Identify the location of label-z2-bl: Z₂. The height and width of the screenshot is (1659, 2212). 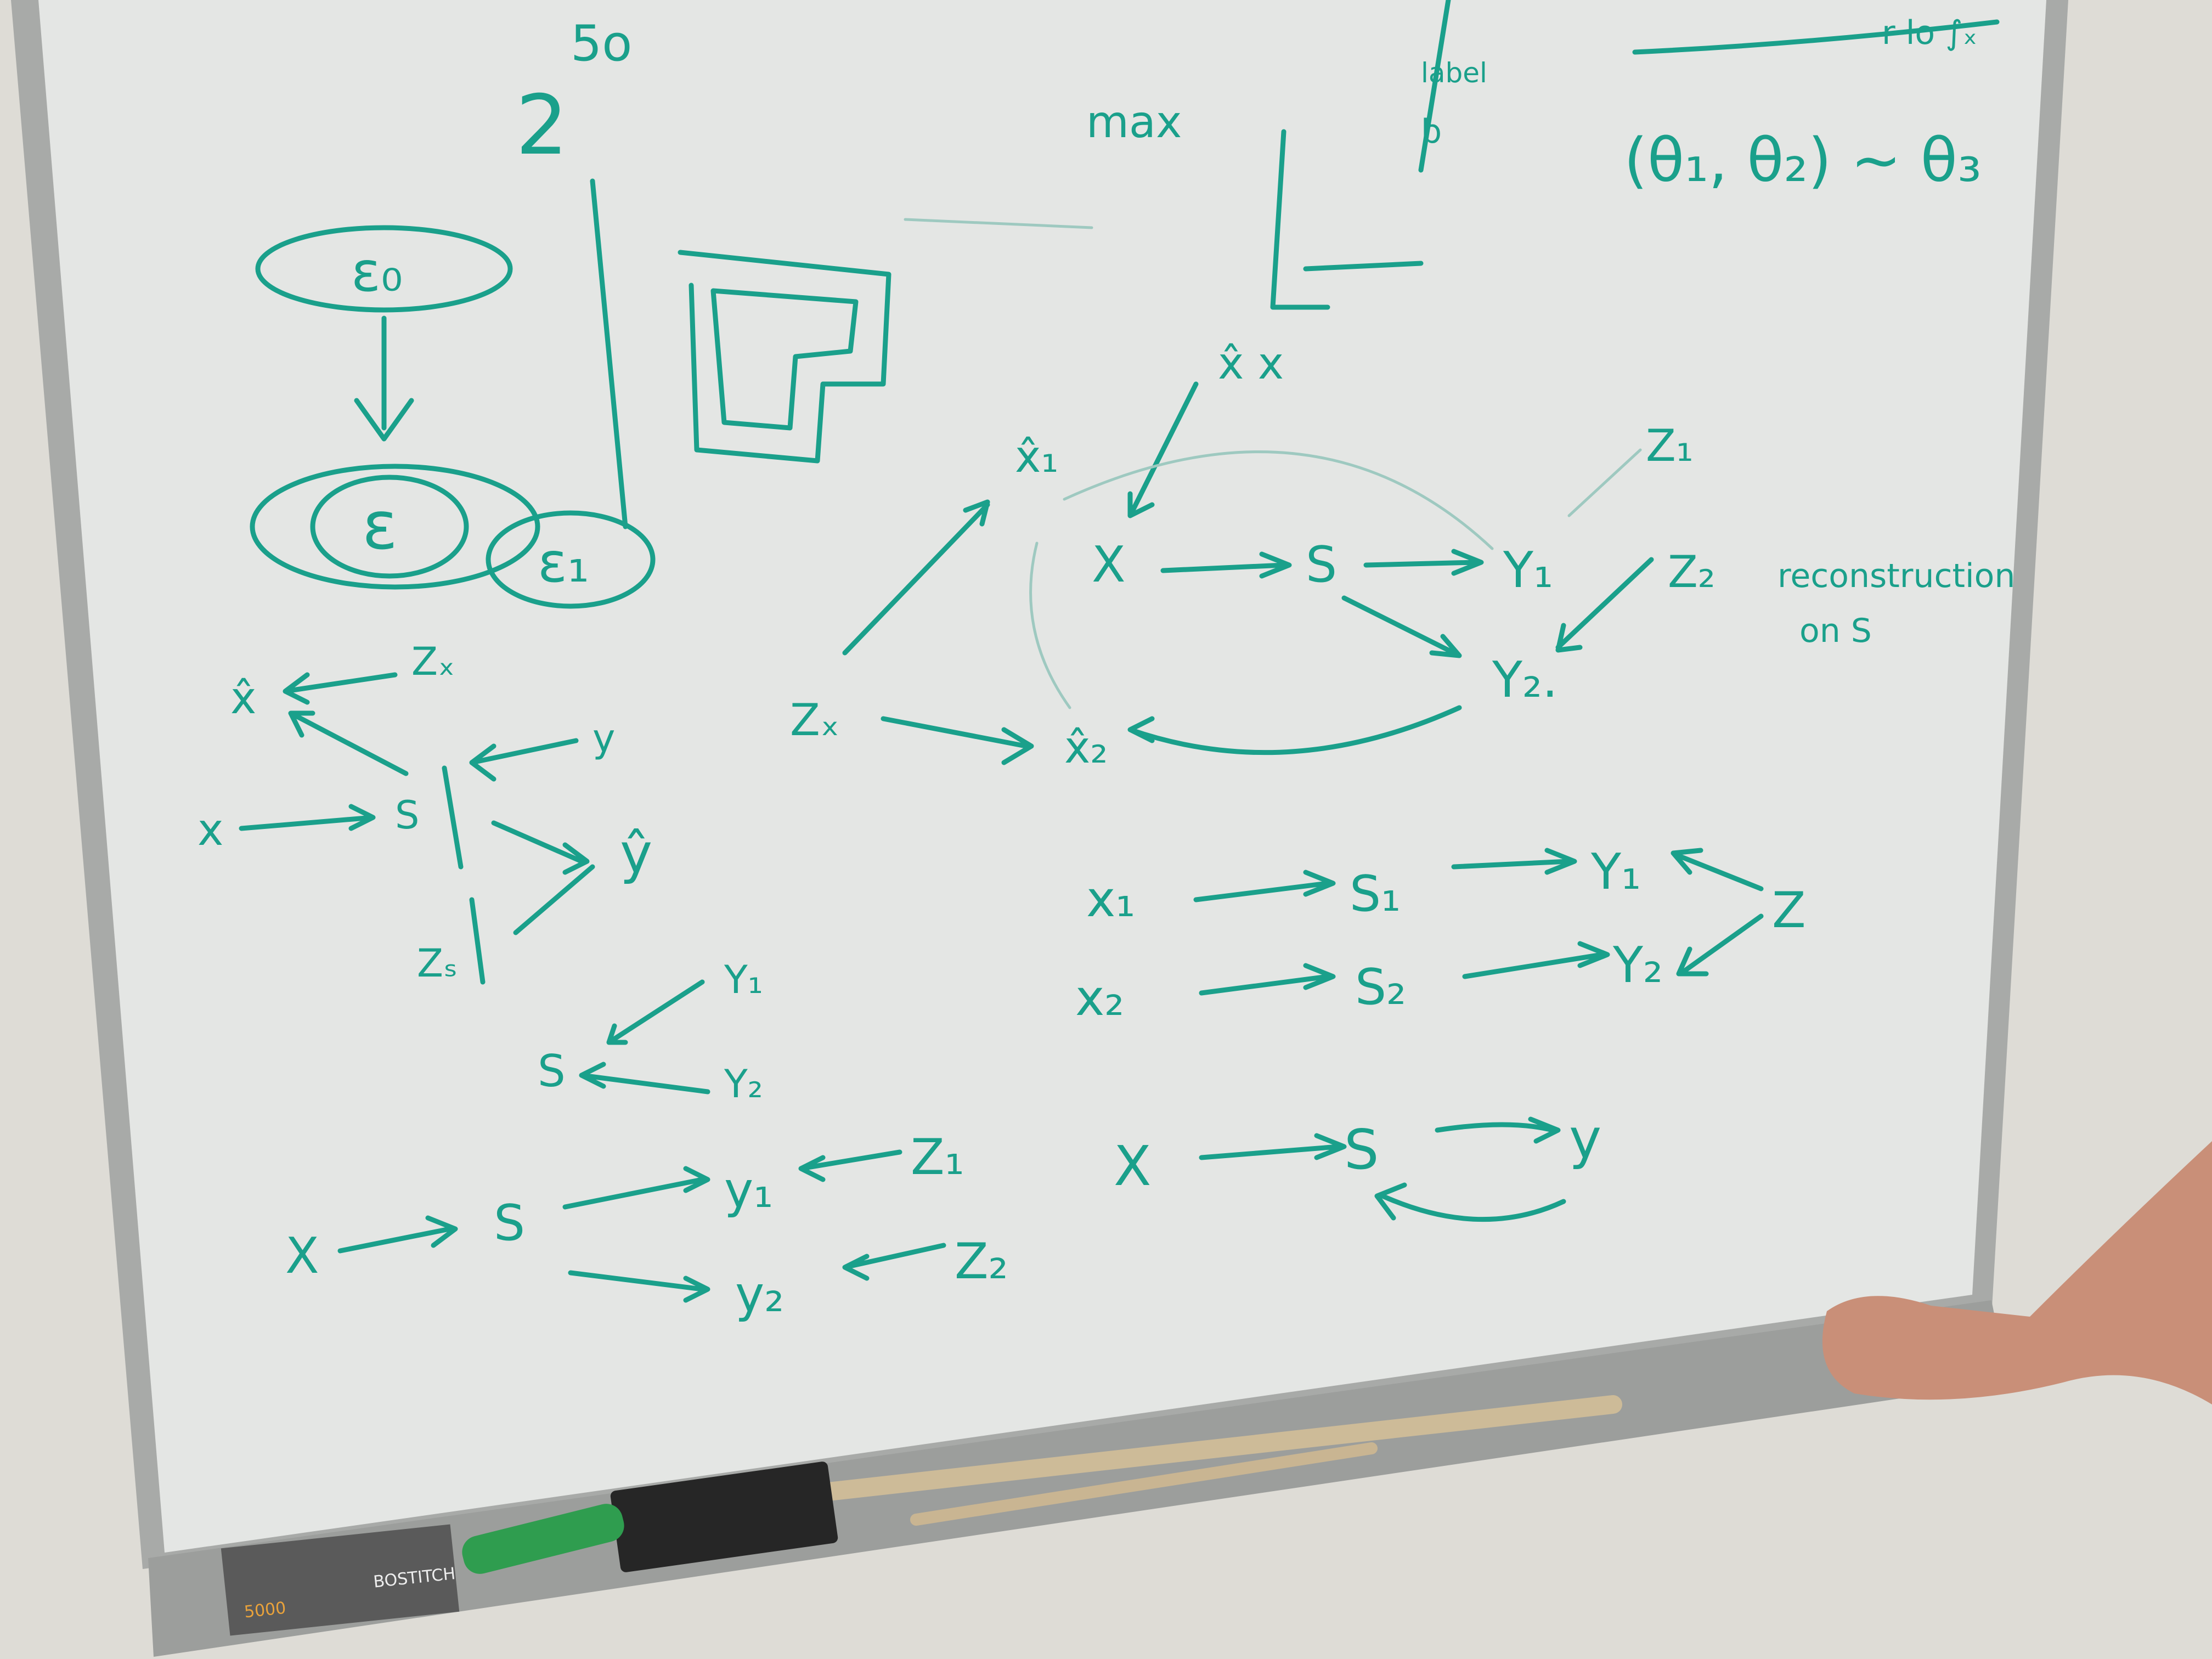
(981, 1262).